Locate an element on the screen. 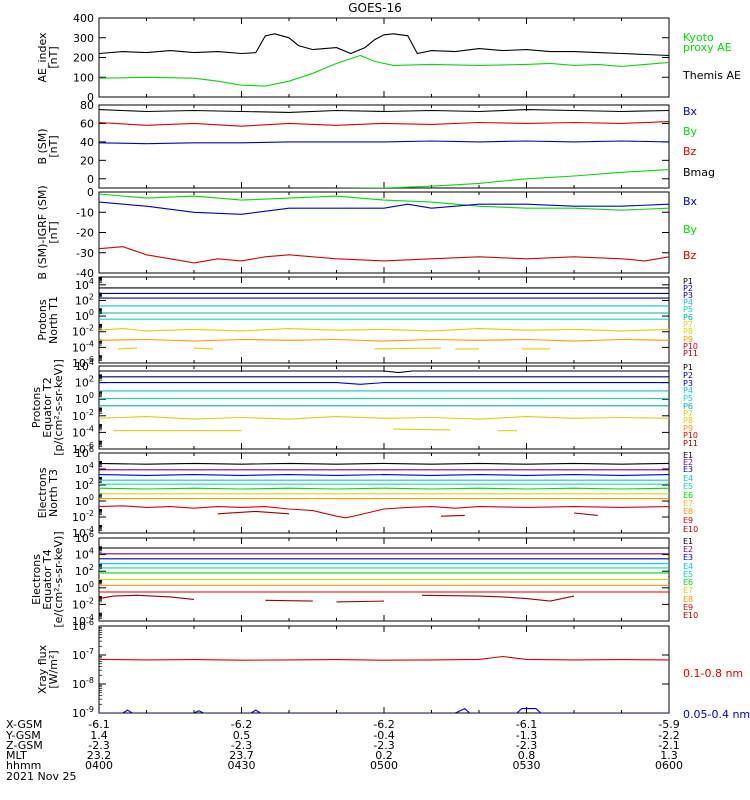 Image resolution: width=750 pixels, height=800 pixels. ephemeris-value: -1.3 is located at coordinates (526, 735).